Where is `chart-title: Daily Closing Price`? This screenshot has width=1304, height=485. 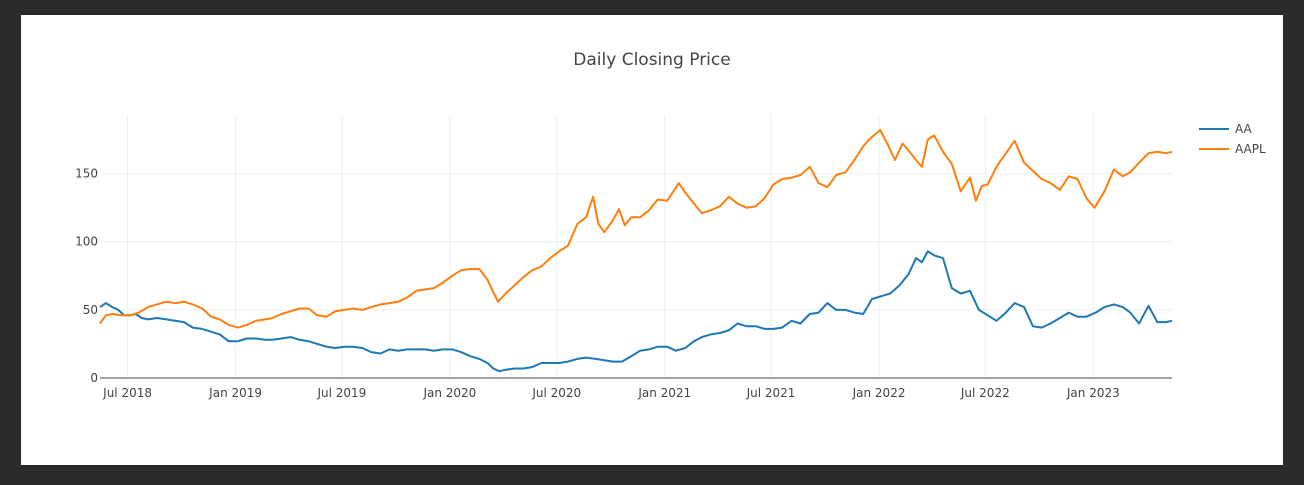 chart-title: Daily Closing Price is located at coordinates (651, 60).